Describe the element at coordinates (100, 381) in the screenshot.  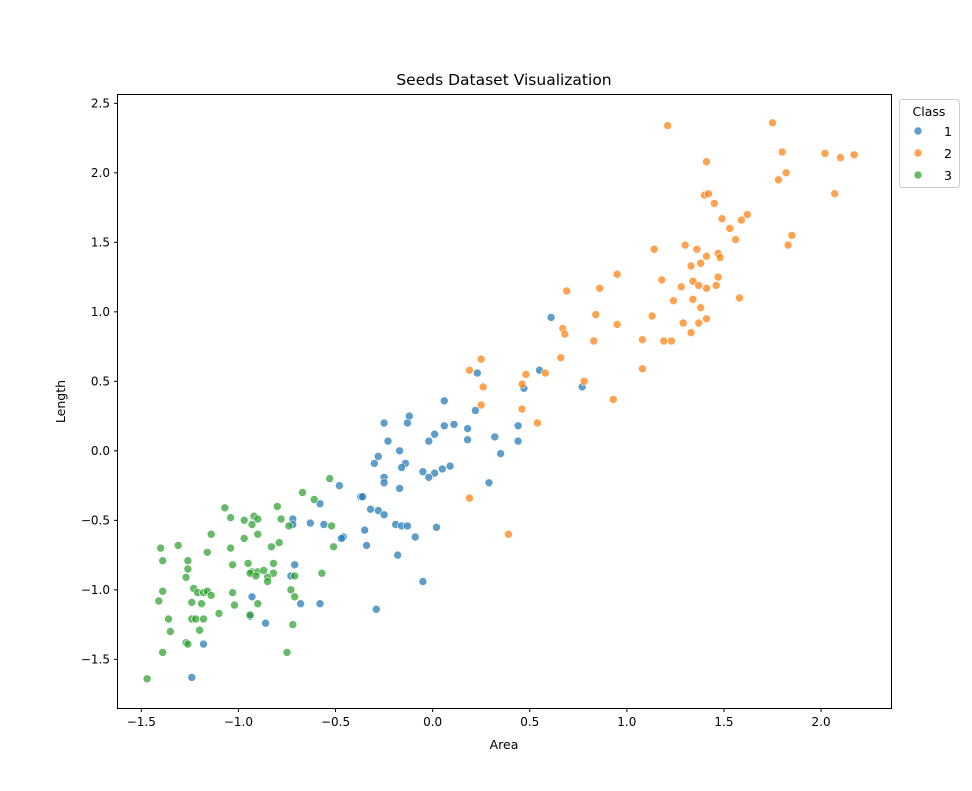
I see `y-tick-label: 0.5` at that location.